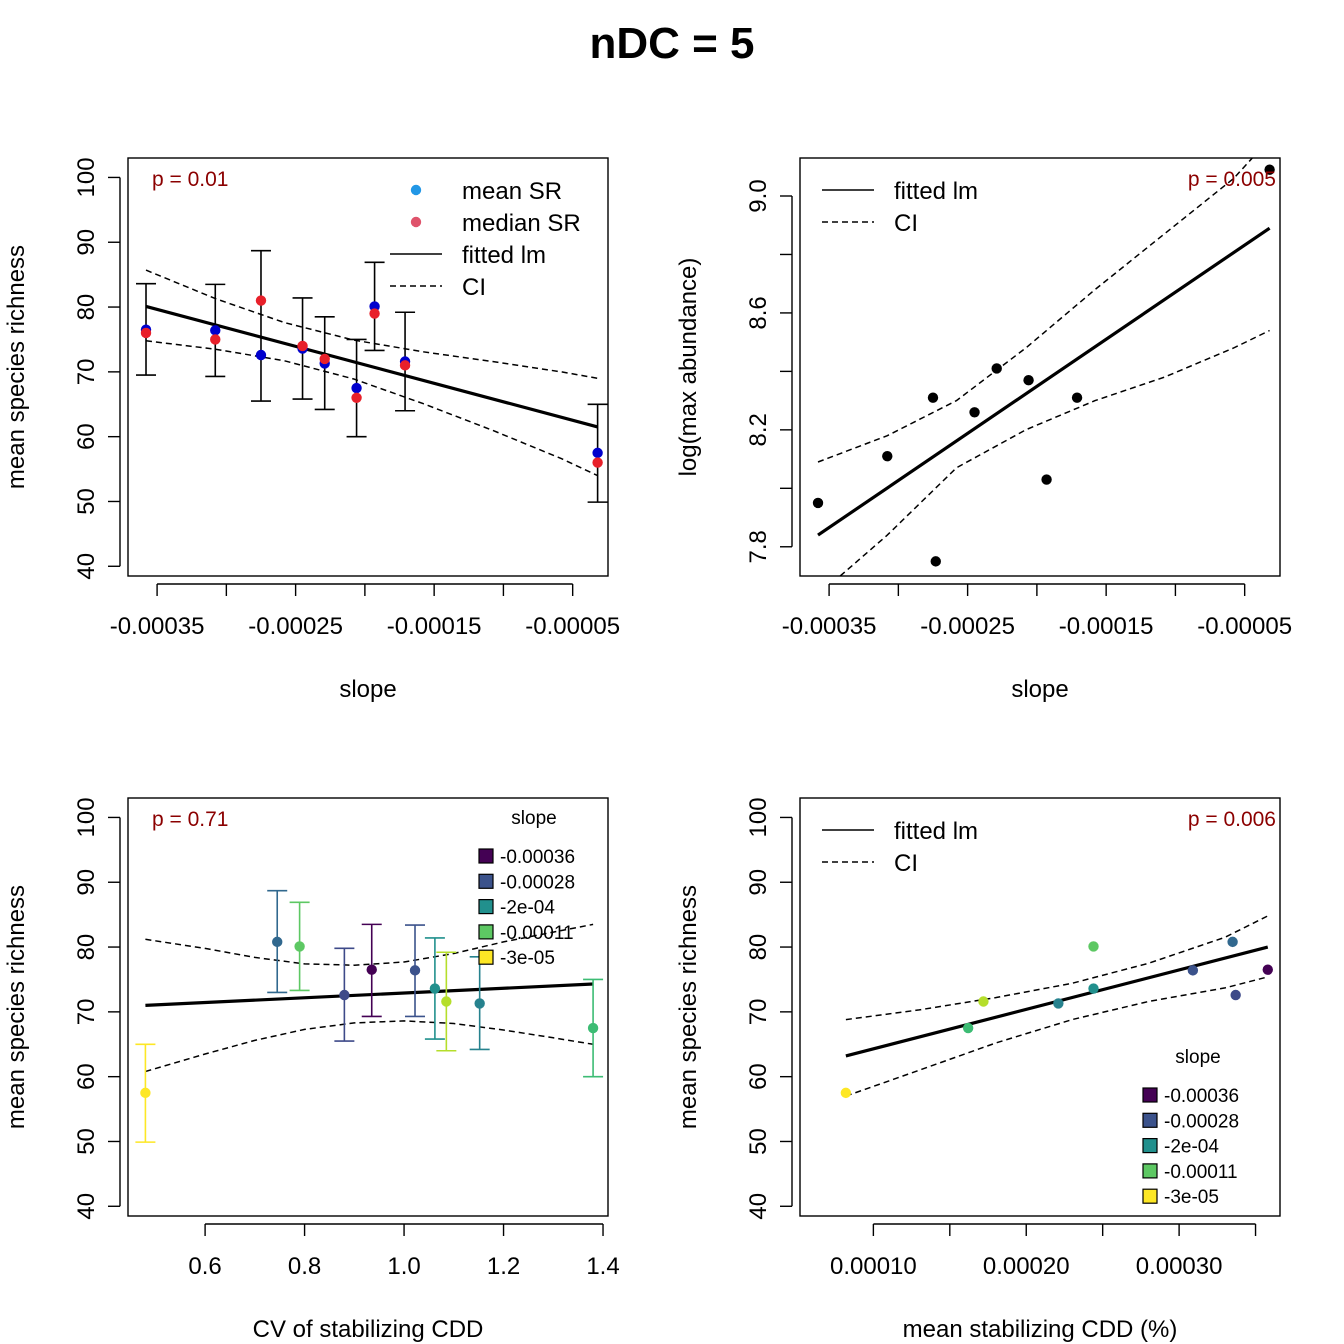  I want to click on y-tick-label: 60, so click(86, 436).